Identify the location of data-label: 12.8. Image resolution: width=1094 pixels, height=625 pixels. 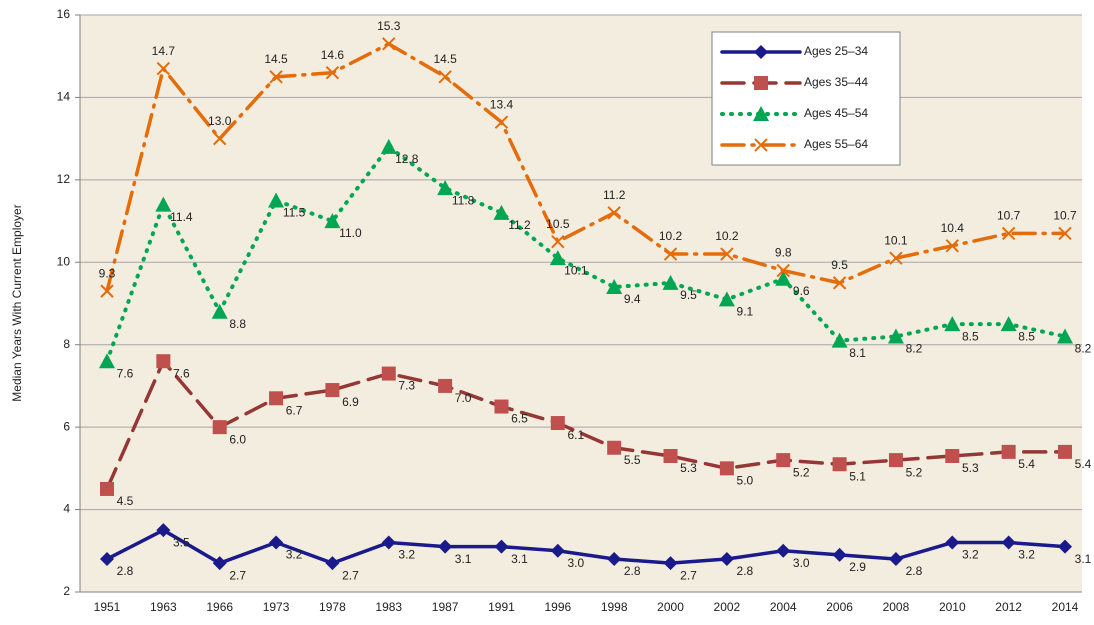
(407, 159).